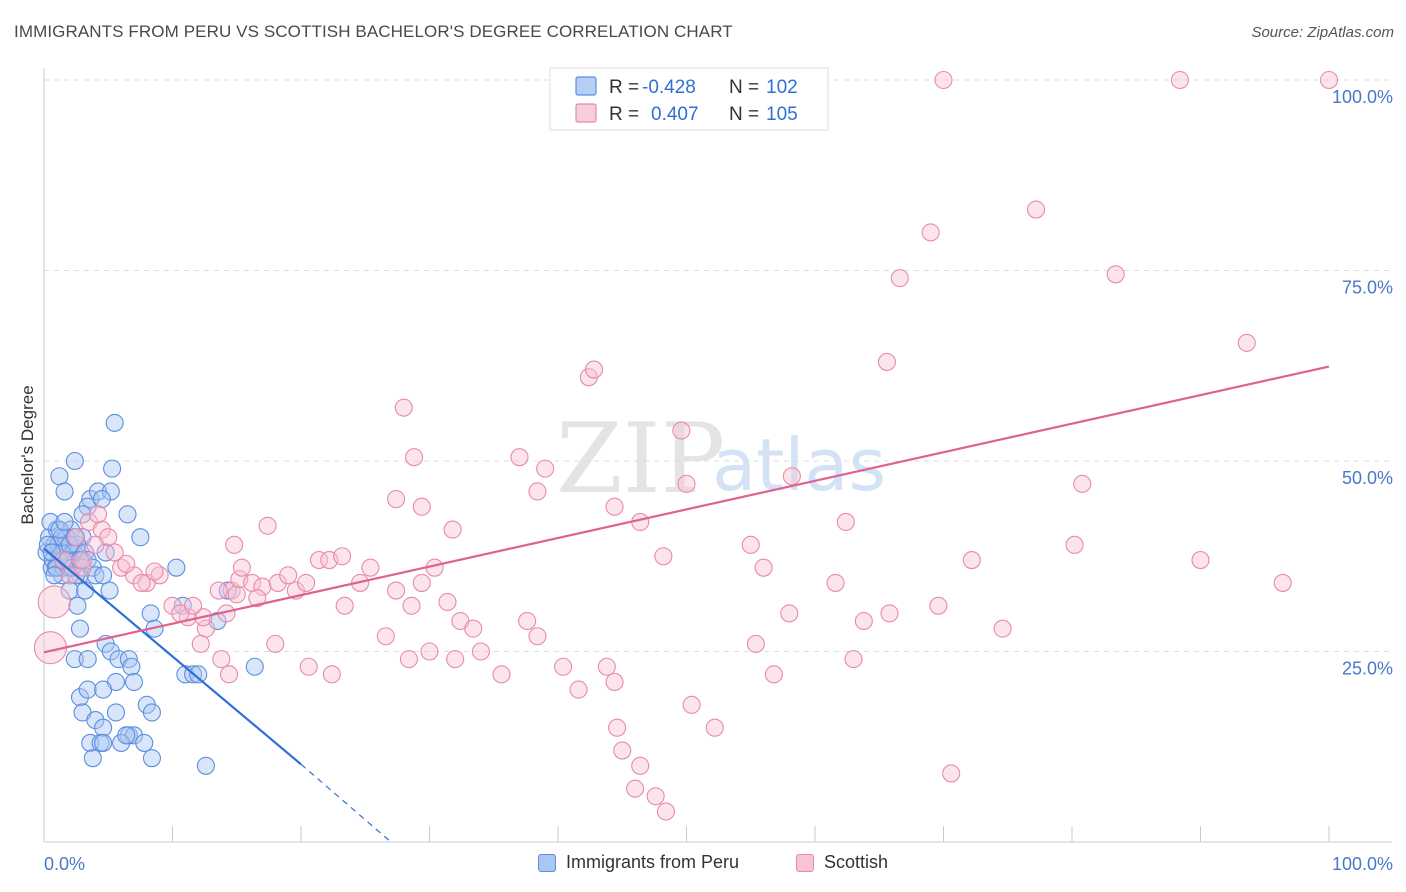 The height and width of the screenshot is (892, 1406). What do you see at coordinates (64, 864) in the screenshot?
I see `x-tick-label-min: 0.0%` at bounding box center [64, 864].